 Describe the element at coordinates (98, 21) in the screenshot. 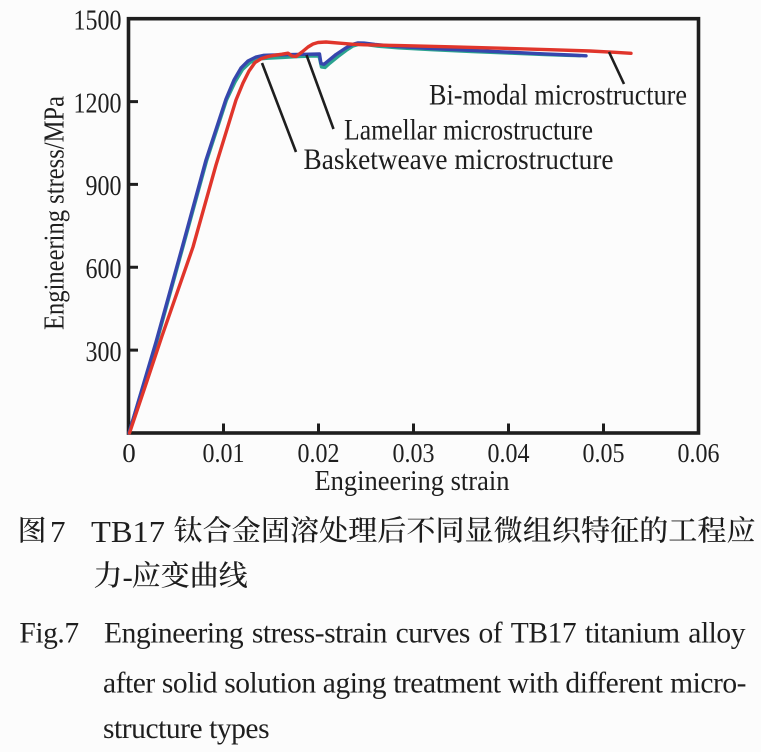

I see `svg-text: 1500` at that location.